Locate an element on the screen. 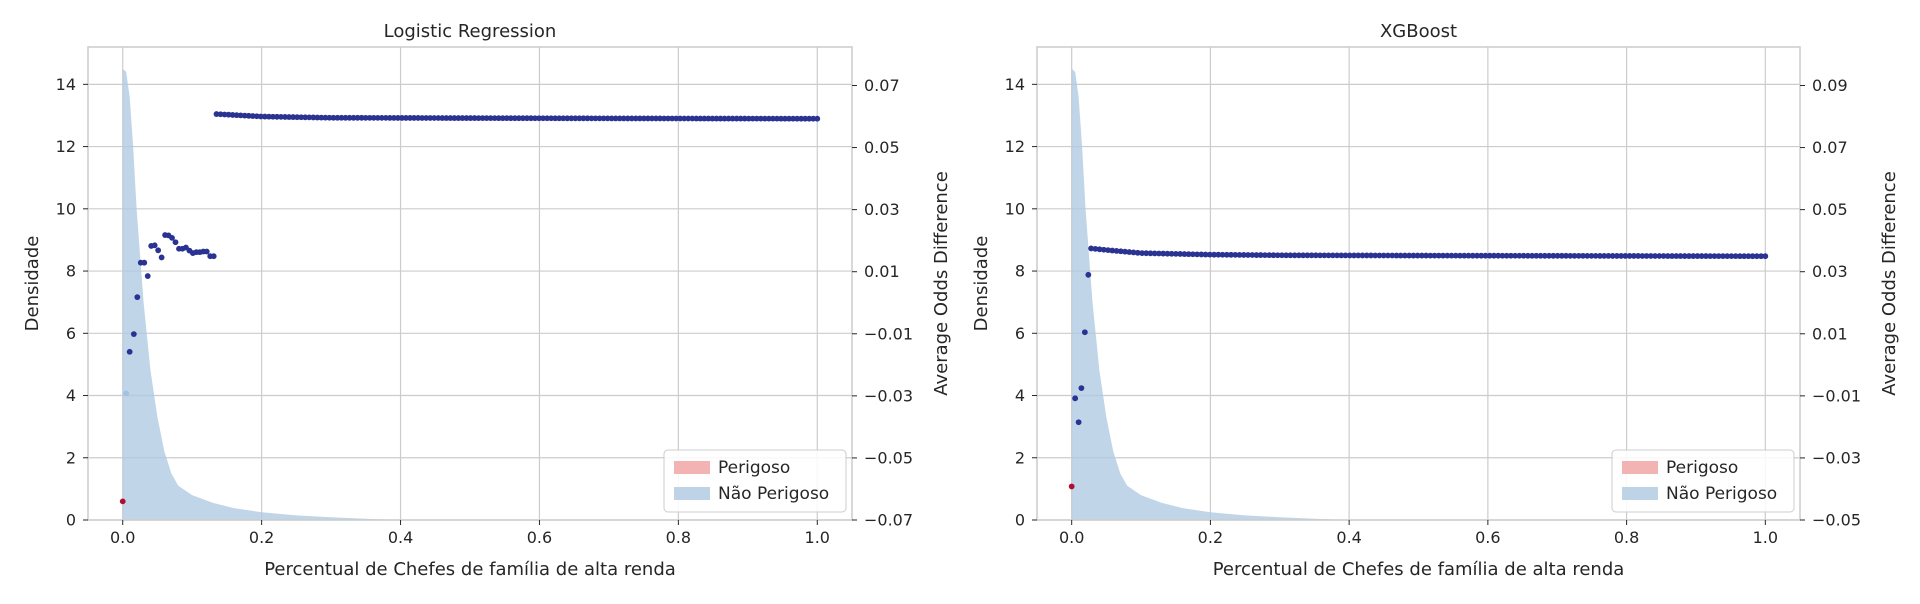 This screenshot has height=604, width=1920. legend-label-nao-perigoso: Não Perigoso is located at coordinates (773, 494).